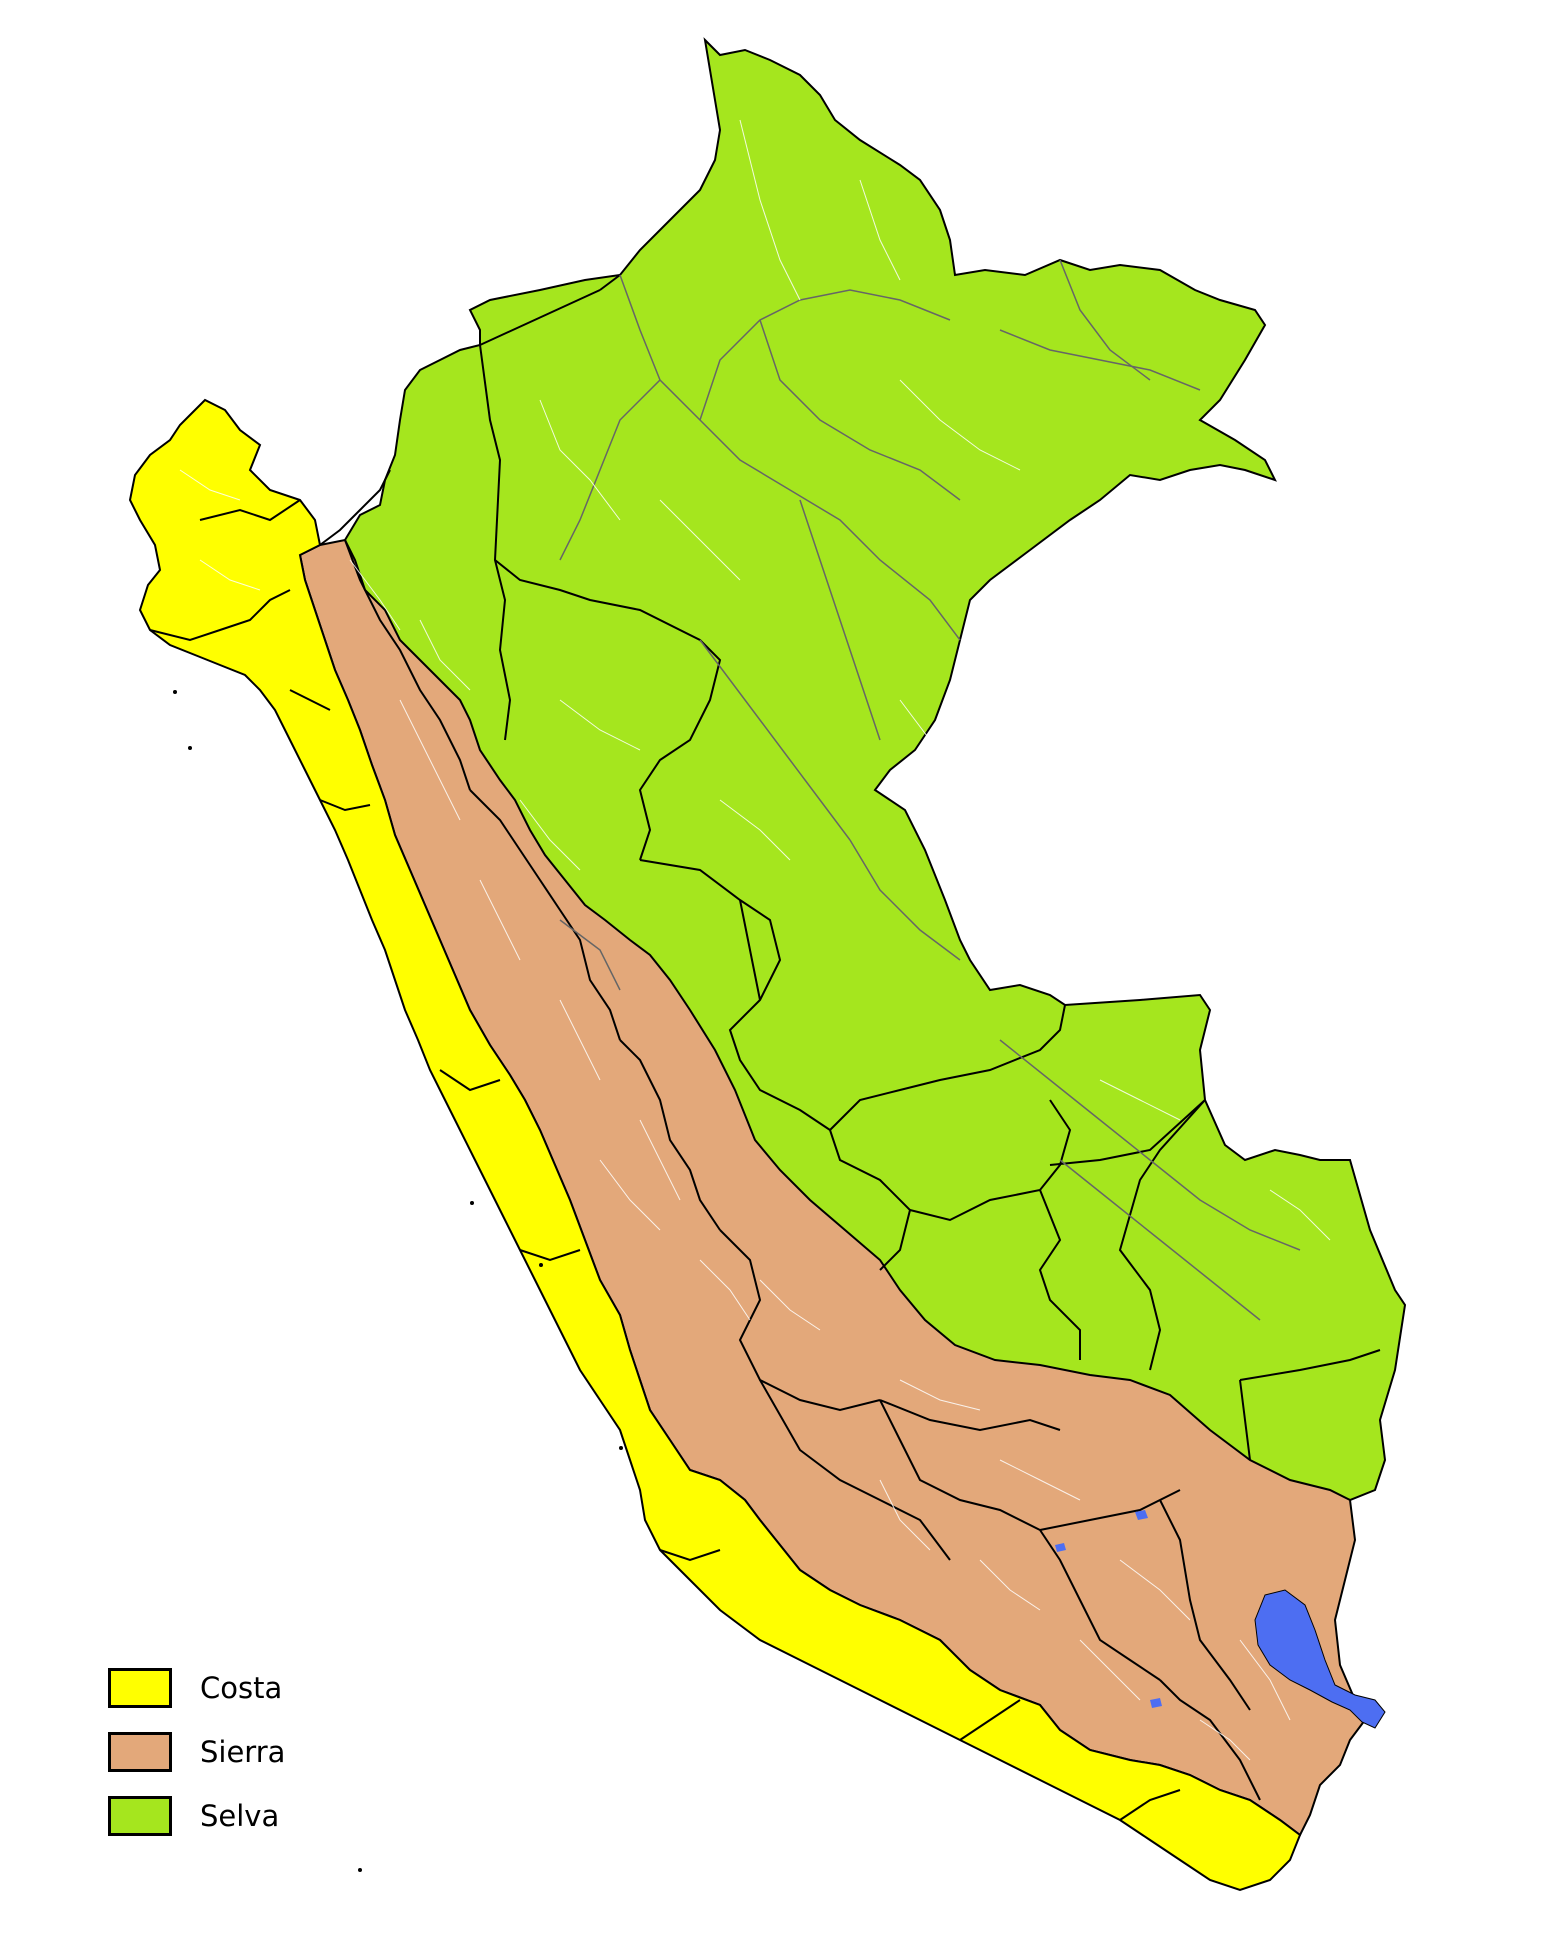 This screenshot has height=1956, width=1548. I want to click on legend-swatch-sierra, so click(140, 1752).